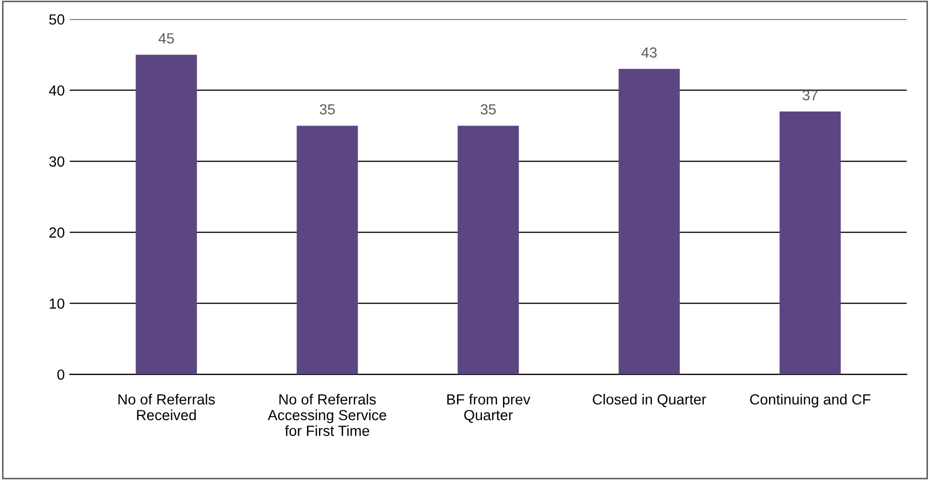  Describe the element at coordinates (810, 401) in the screenshot. I see `x-tick-label: Continuing and CF` at that location.